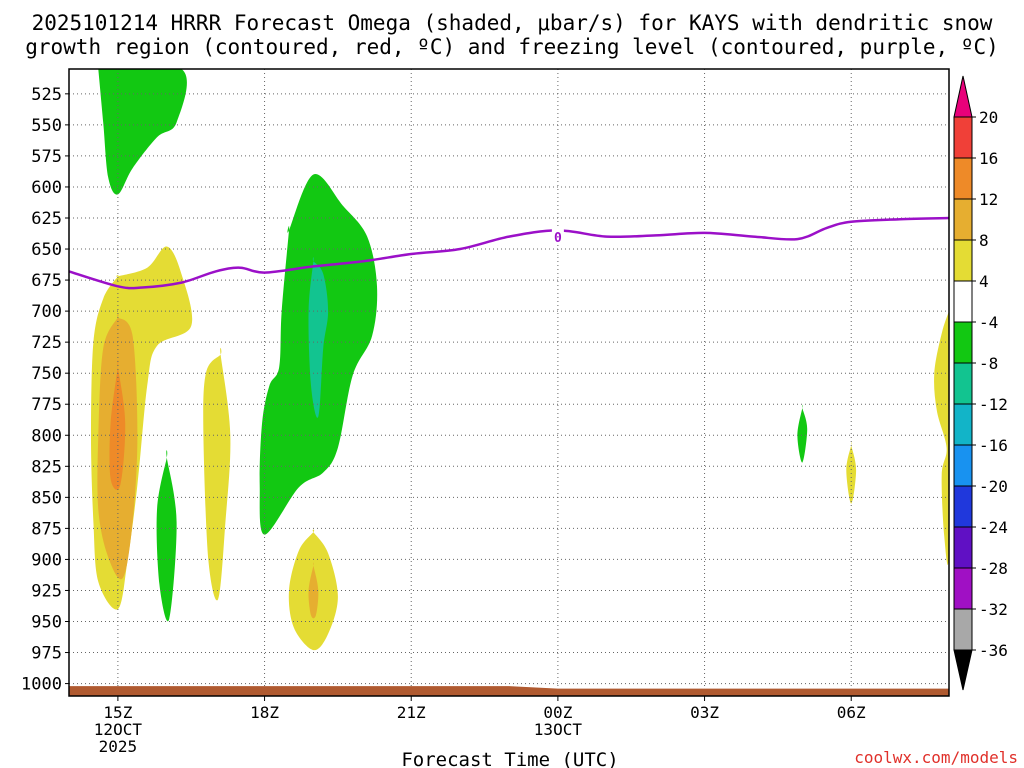 This screenshot has height=768, width=1024. I want to click on freezing-level-label: 0, so click(558, 238).